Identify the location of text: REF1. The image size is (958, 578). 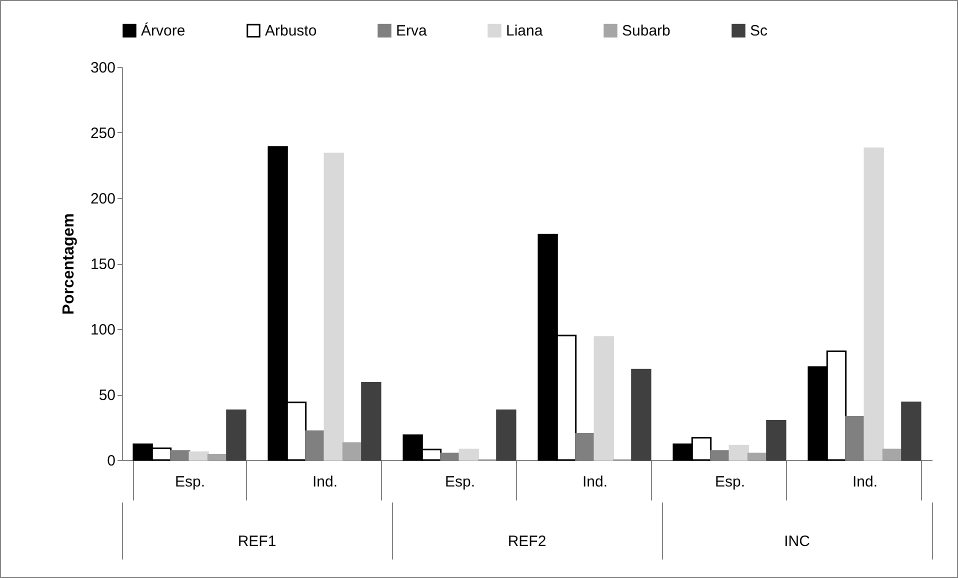
(257, 541).